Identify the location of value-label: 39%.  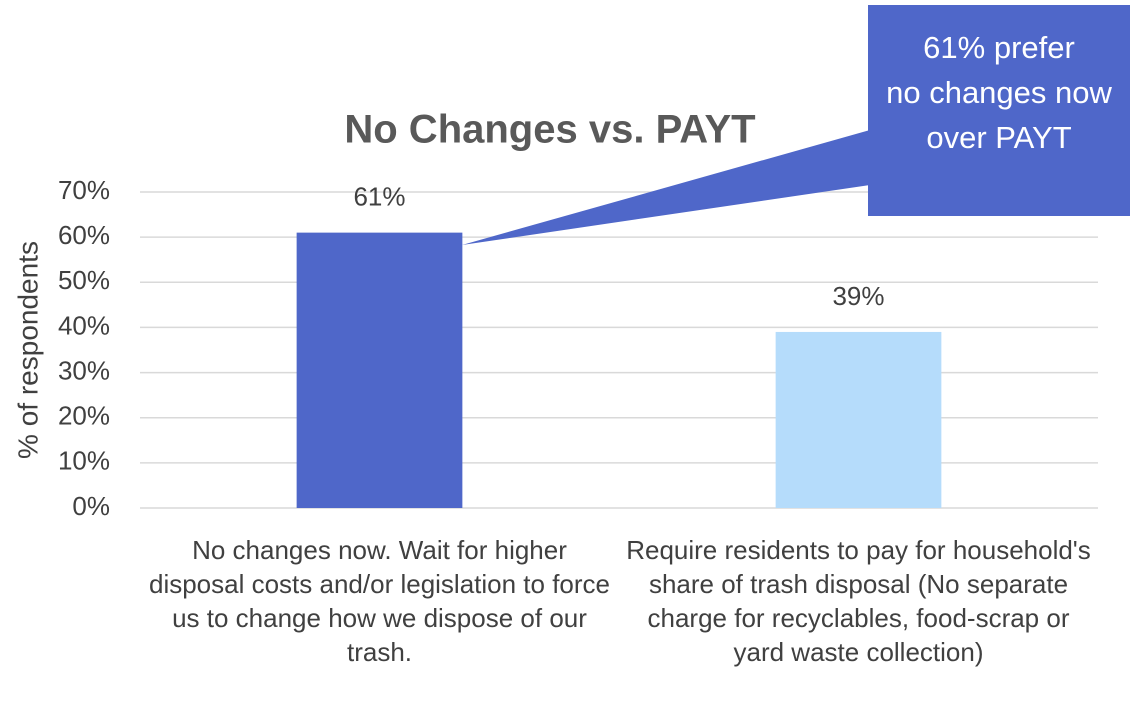
(858, 296).